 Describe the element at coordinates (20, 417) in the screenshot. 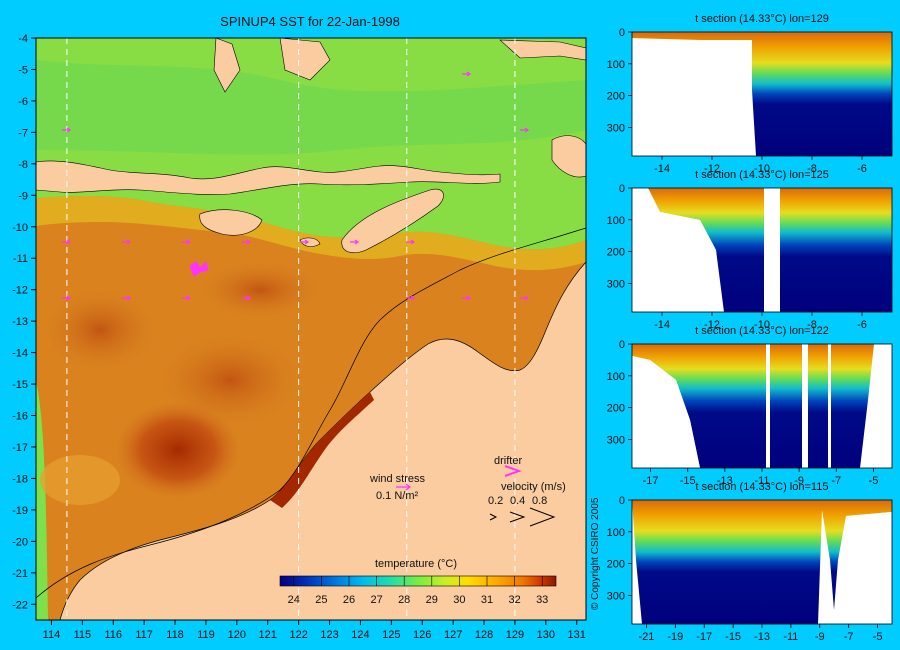

I see `main-y-tick-label: -16` at that location.